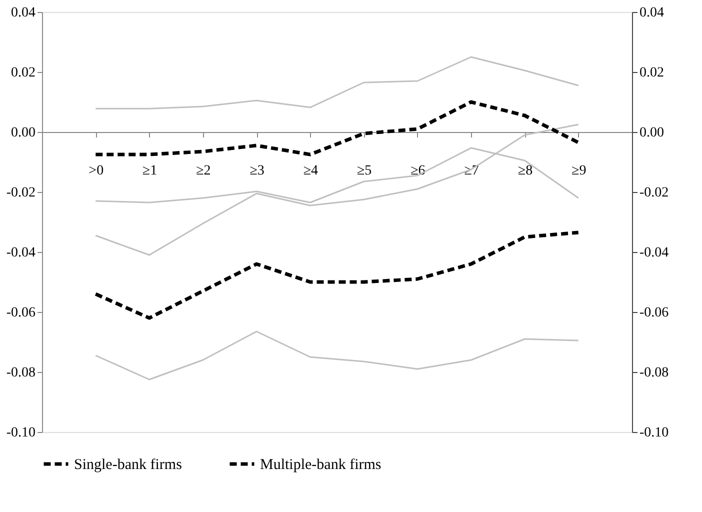 The width and height of the screenshot is (702, 512). What do you see at coordinates (21, 313) in the screenshot?
I see `y-tick-label: -0.06` at bounding box center [21, 313].